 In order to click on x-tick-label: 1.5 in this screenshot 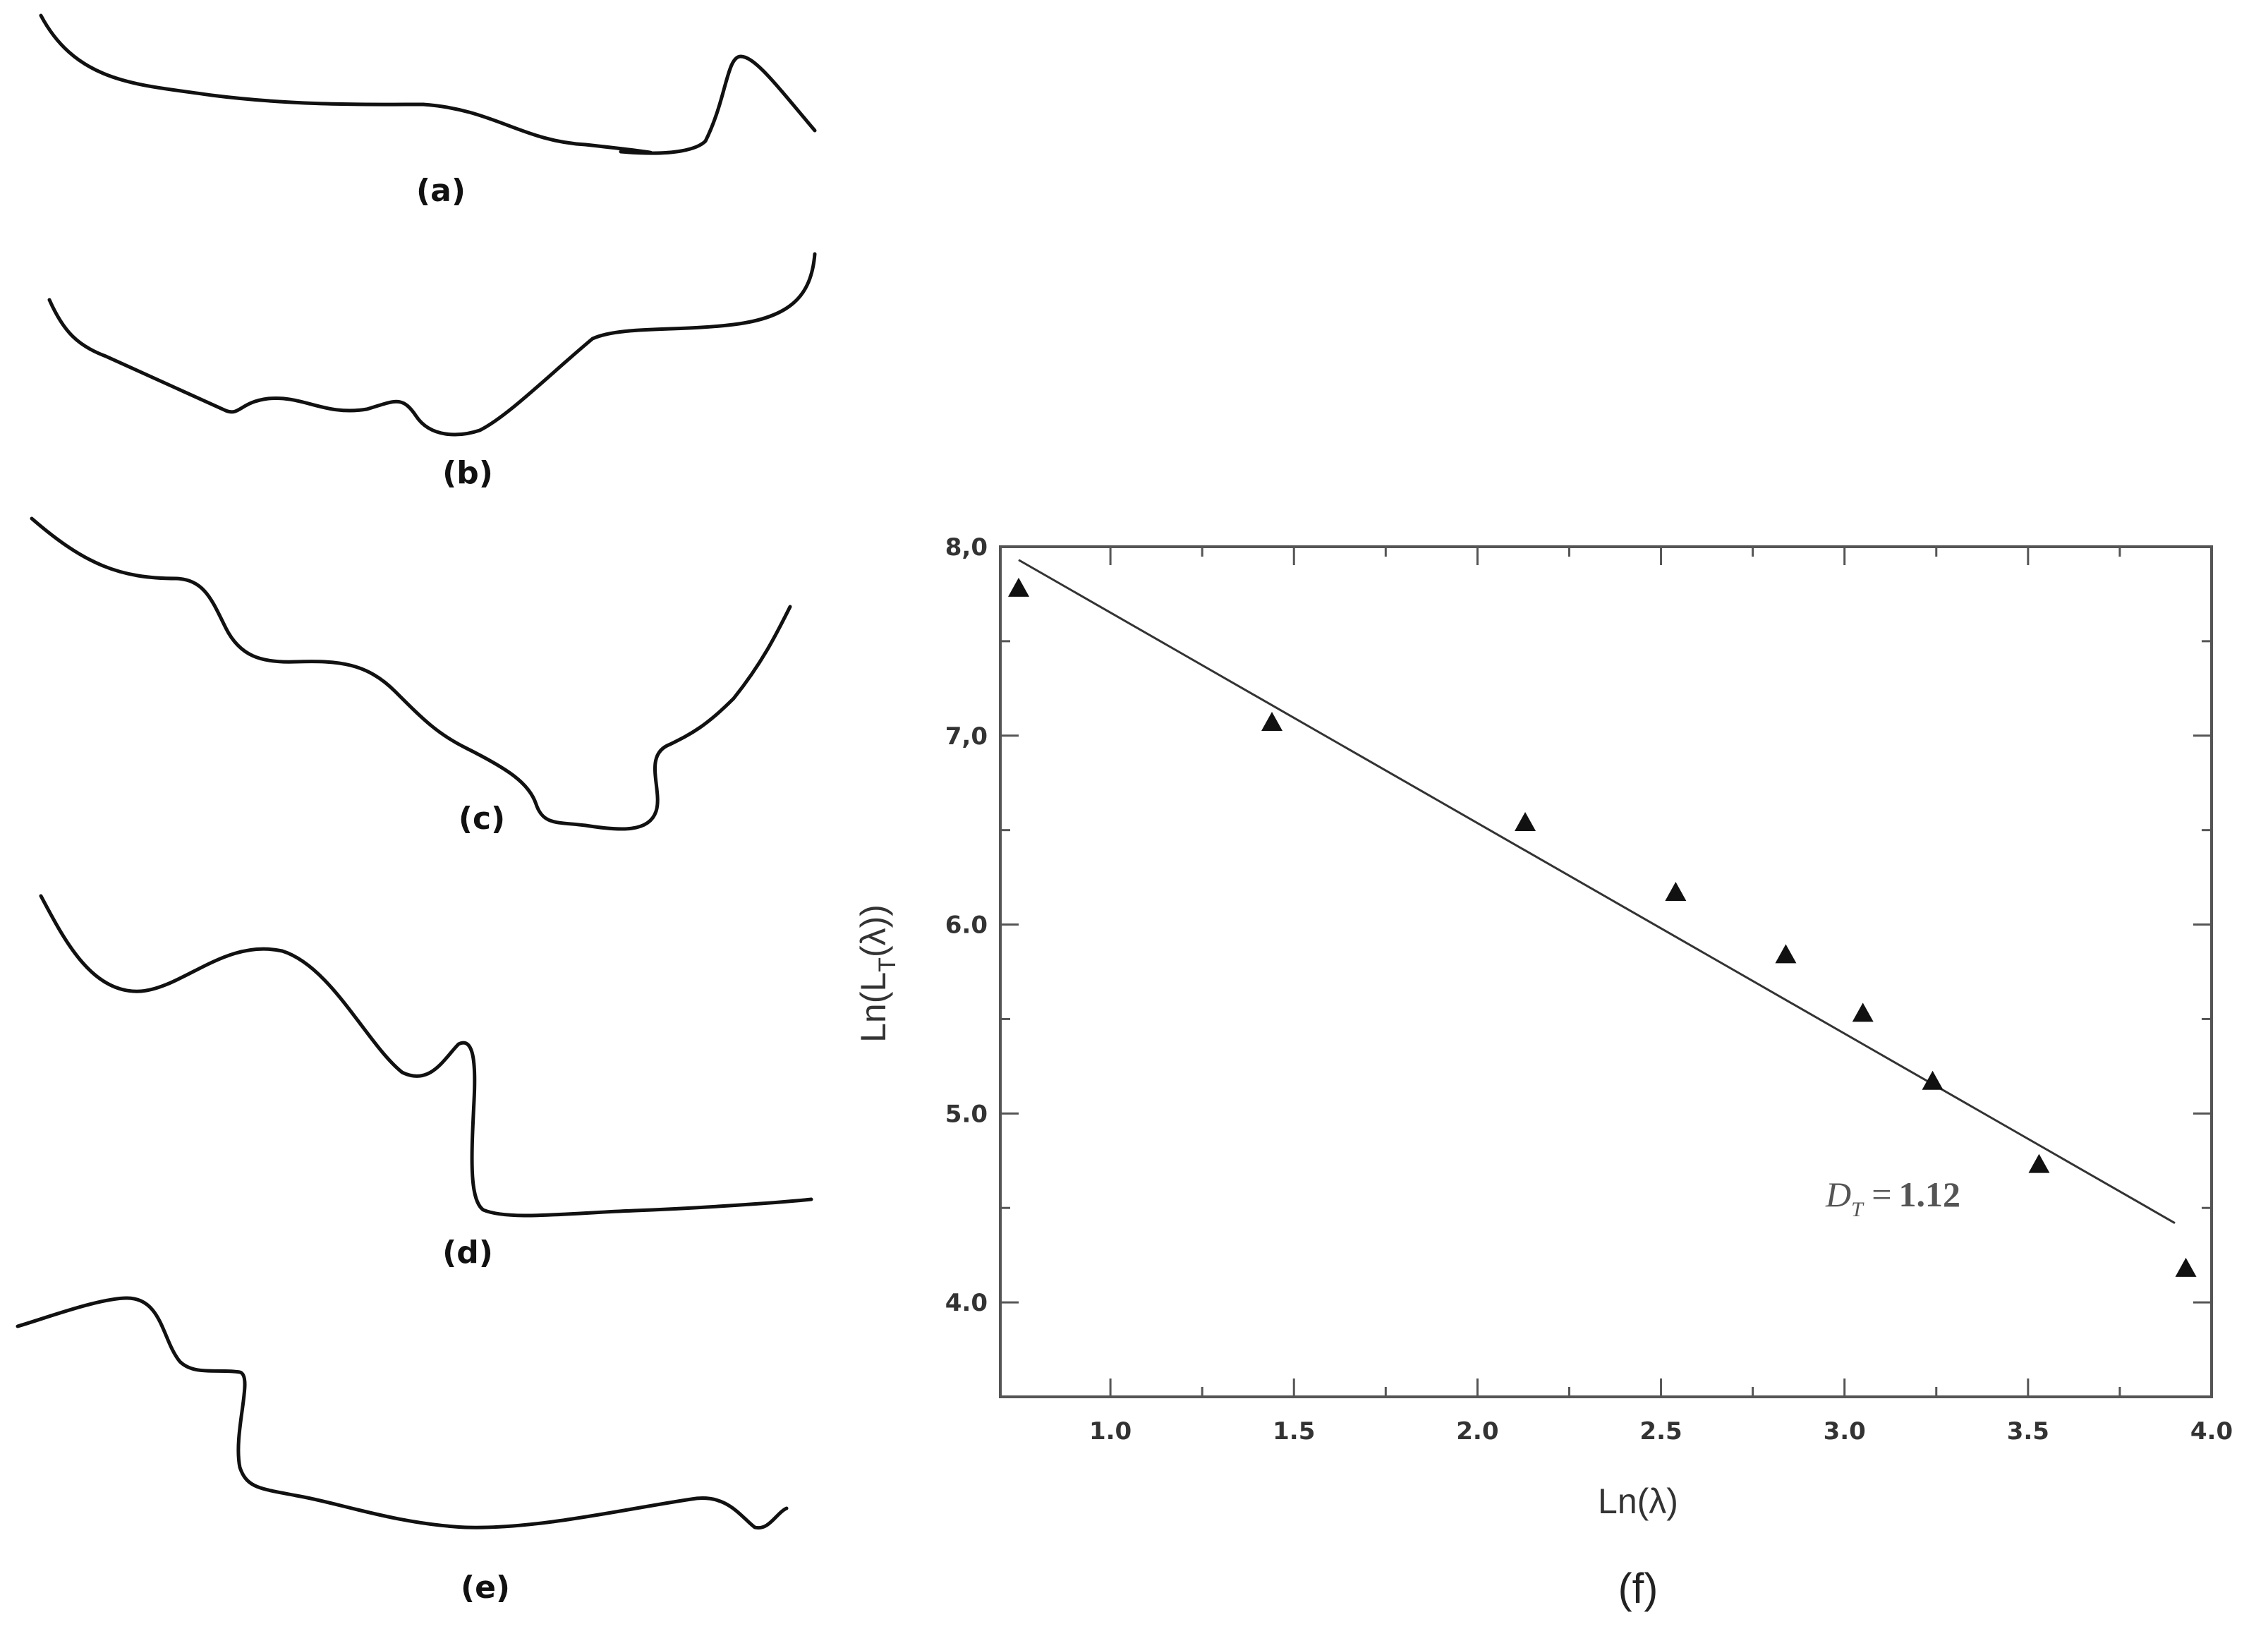, I will do `click(1294, 1431)`.